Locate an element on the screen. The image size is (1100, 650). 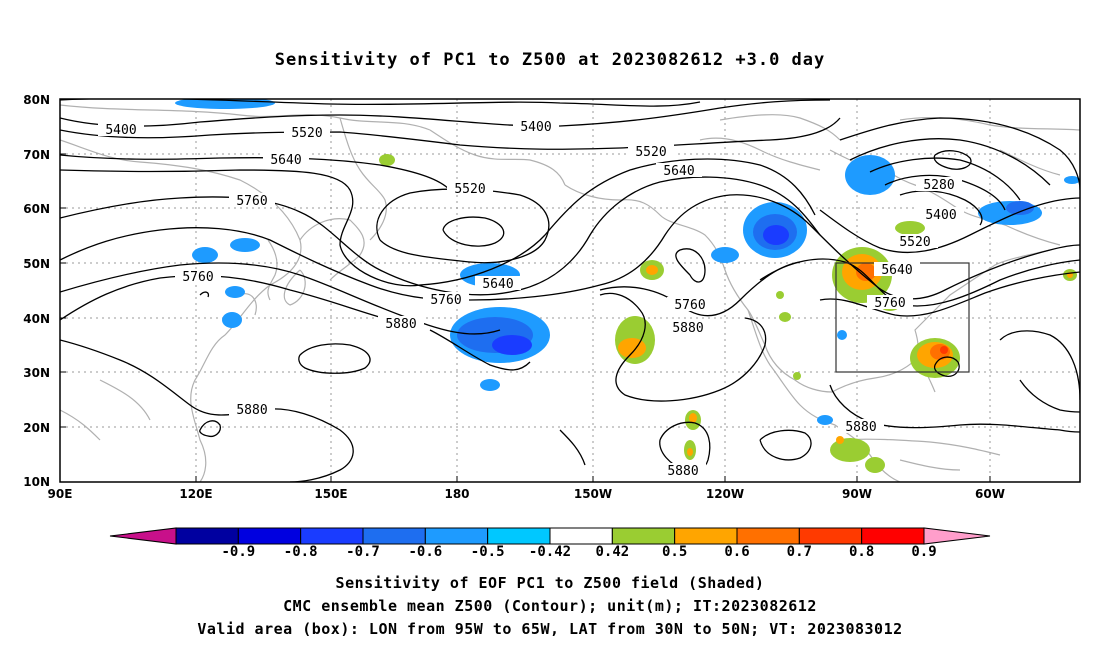
colorbar-tick-label: 0.42 is located at coordinates (612, 552).